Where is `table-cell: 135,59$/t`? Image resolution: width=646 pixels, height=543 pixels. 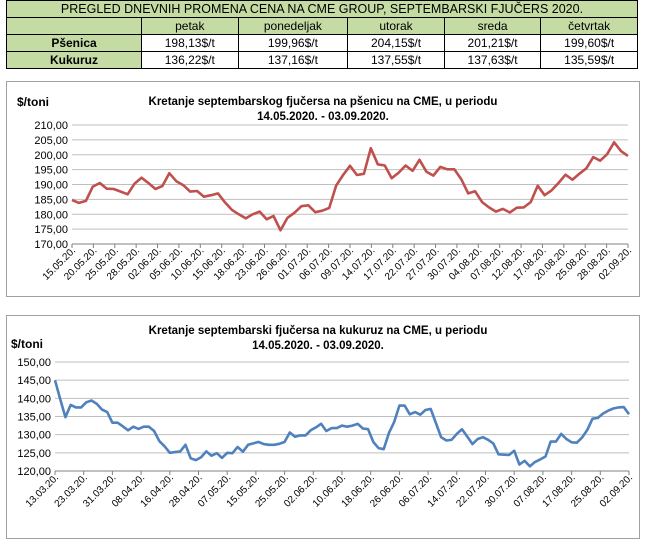
table-cell: 135,59$/t is located at coordinates (589, 60).